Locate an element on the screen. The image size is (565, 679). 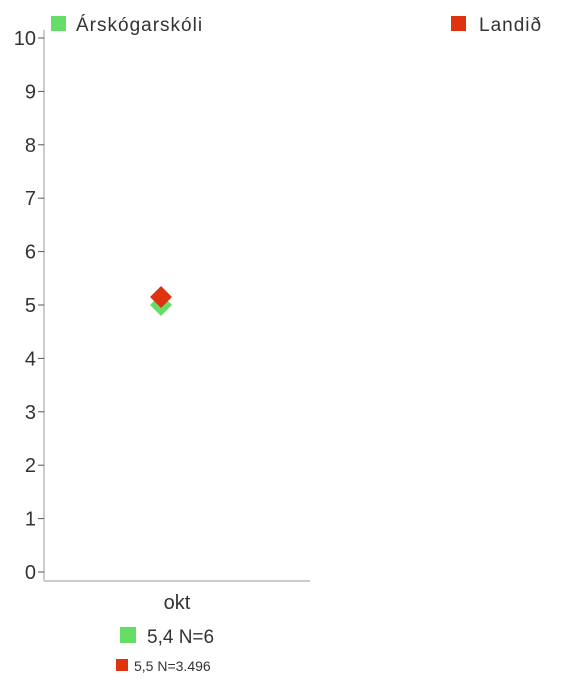
legend: Árskógarskóli Landið is located at coordinates (296, 25).